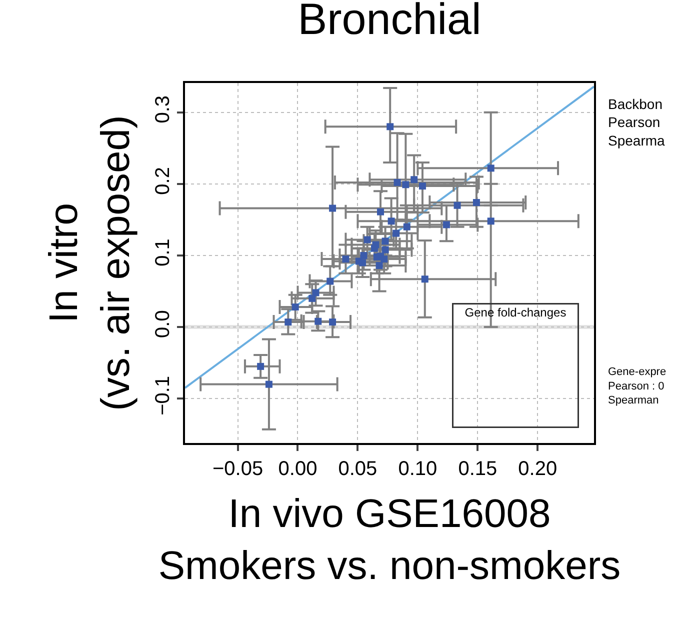  What do you see at coordinates (163, 181) in the screenshot?
I see `y-tick-label: 0.2` at bounding box center [163, 181].